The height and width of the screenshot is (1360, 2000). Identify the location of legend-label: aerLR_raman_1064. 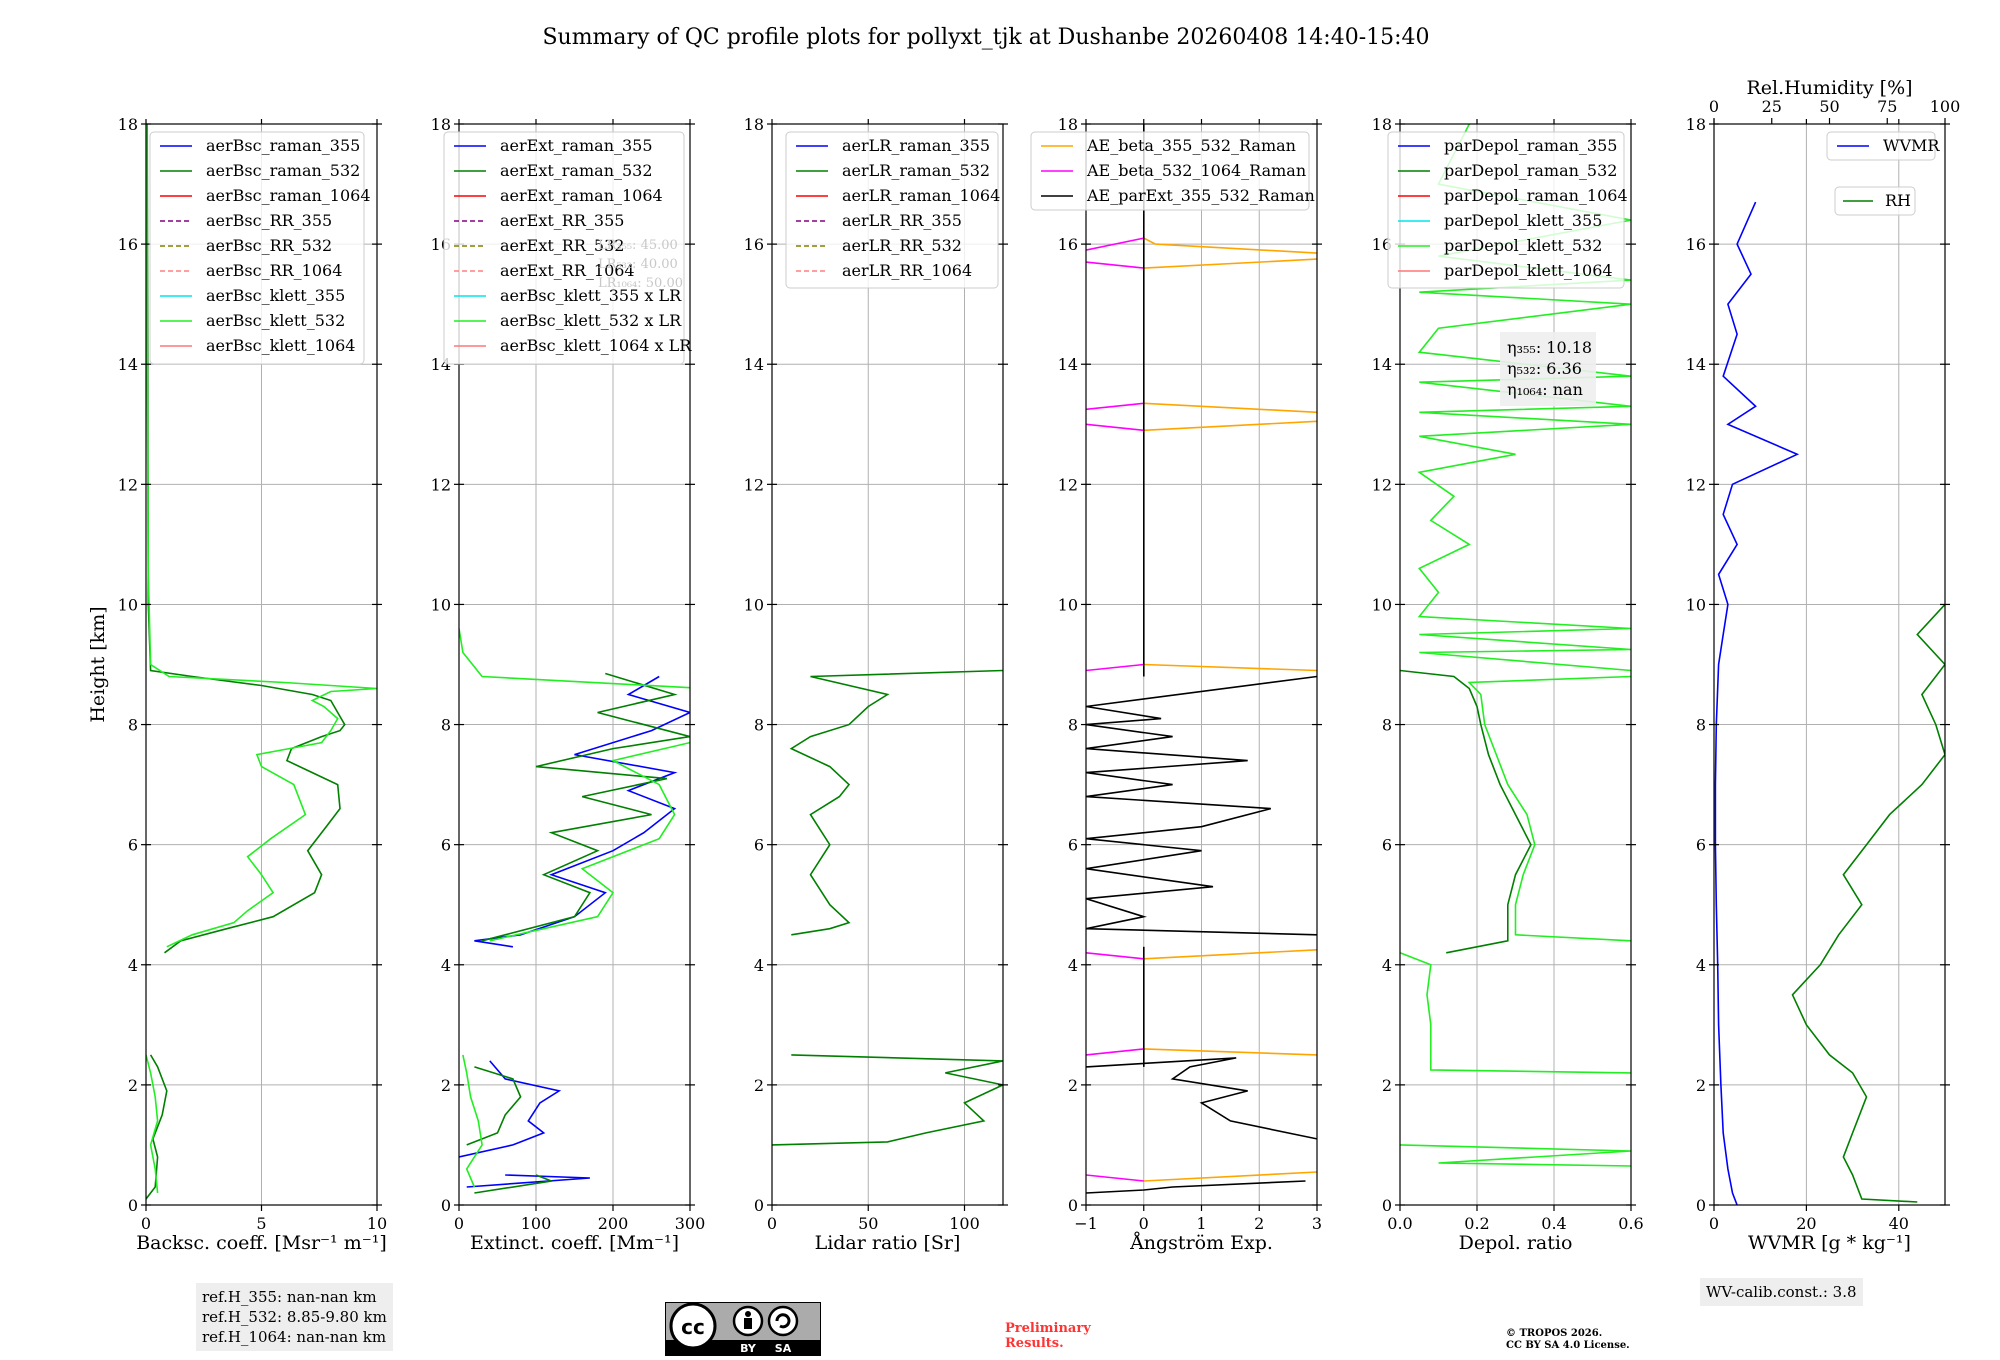
(921, 195).